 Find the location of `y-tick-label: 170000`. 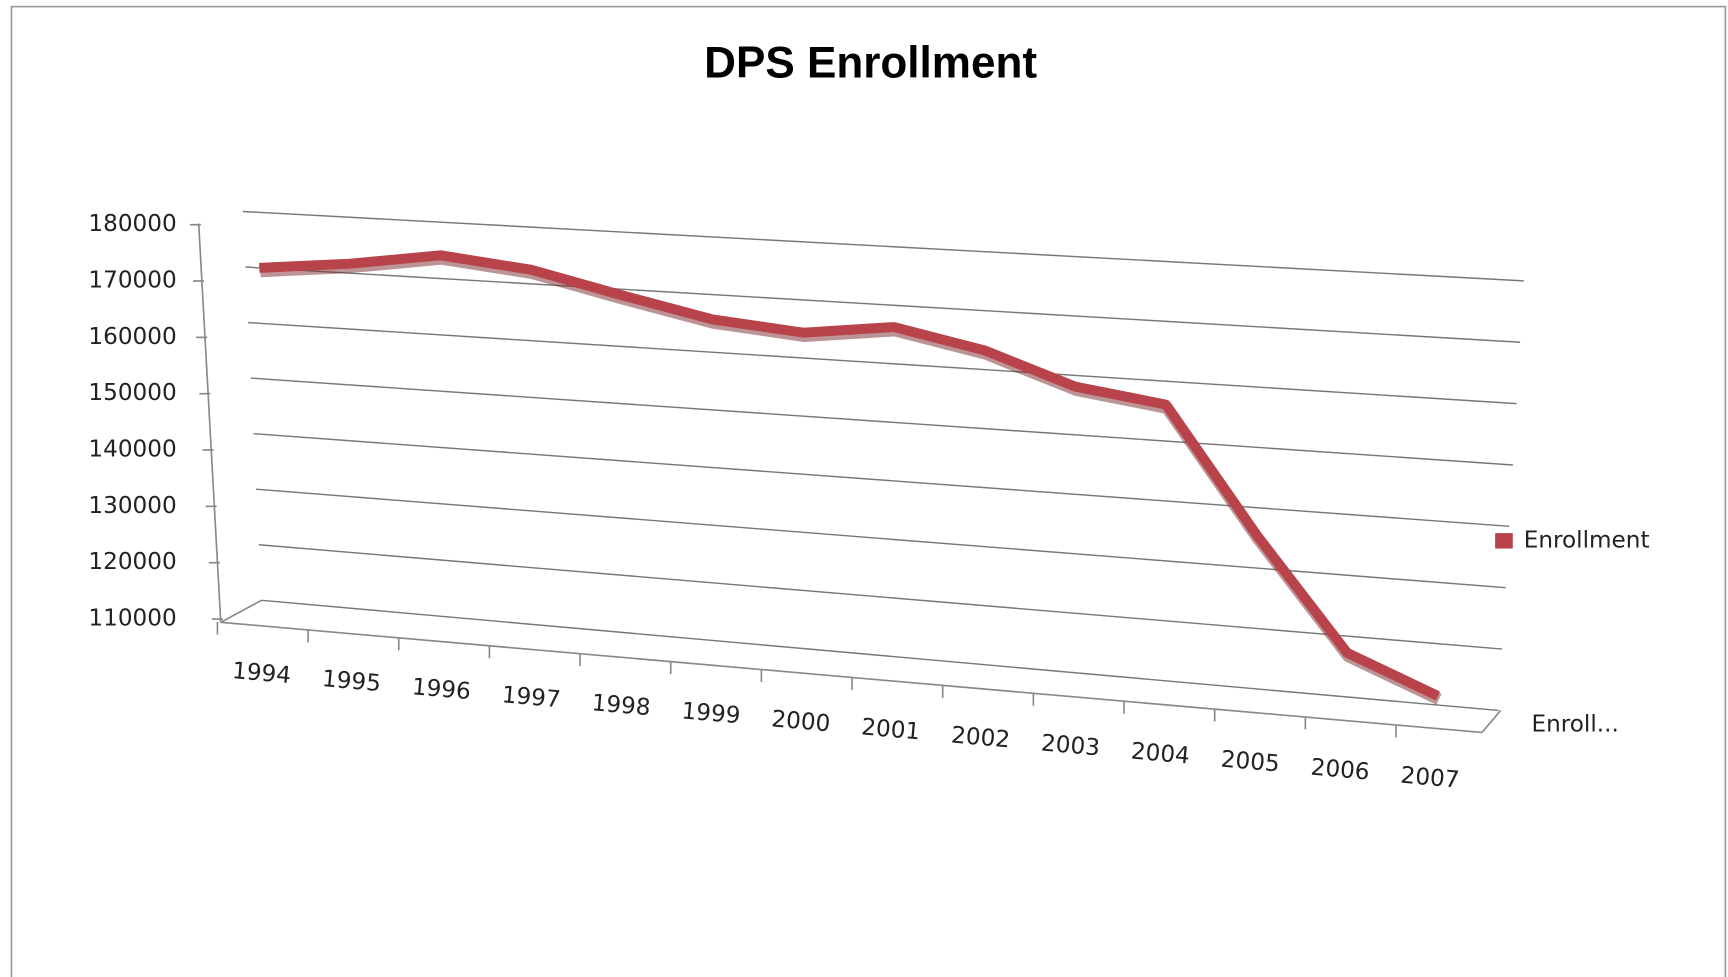

y-tick-label: 170000 is located at coordinates (132, 281).